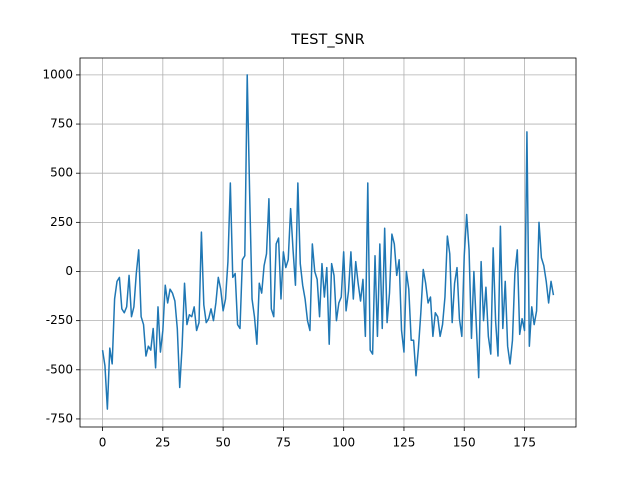 Image resolution: width=640 pixels, height=480 pixels. I want to click on y-tick-label: 500, so click(61, 173).